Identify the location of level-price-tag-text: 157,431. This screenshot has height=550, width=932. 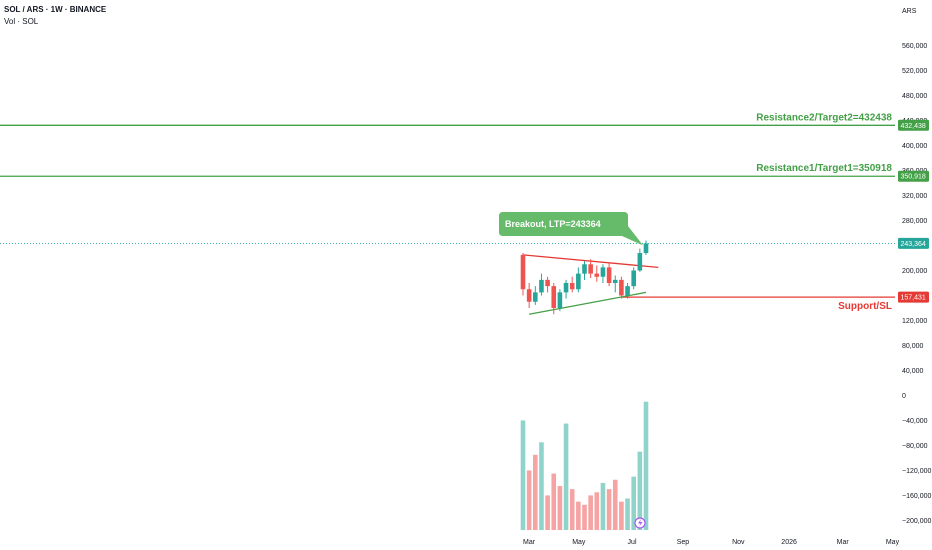
(913, 298).